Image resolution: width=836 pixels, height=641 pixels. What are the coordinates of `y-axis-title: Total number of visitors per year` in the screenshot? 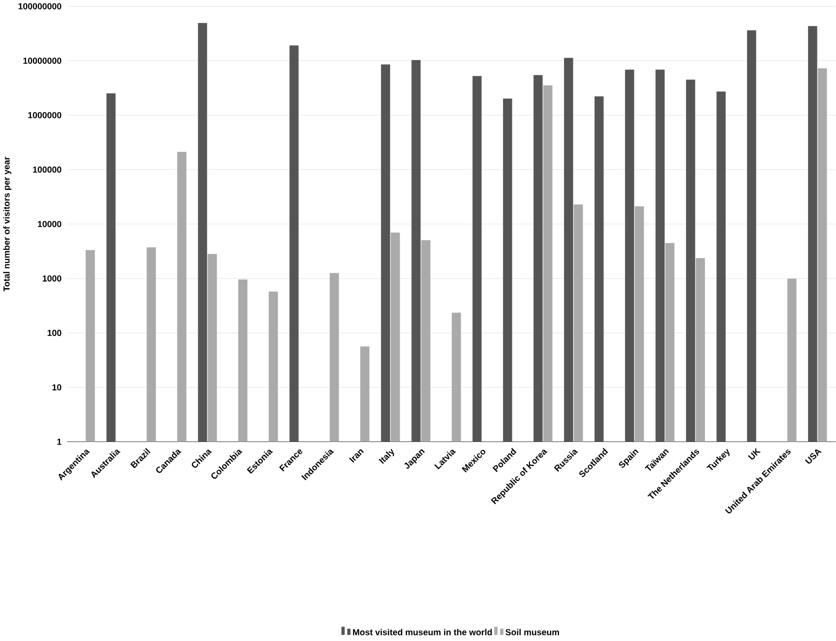 It's located at (7, 224).